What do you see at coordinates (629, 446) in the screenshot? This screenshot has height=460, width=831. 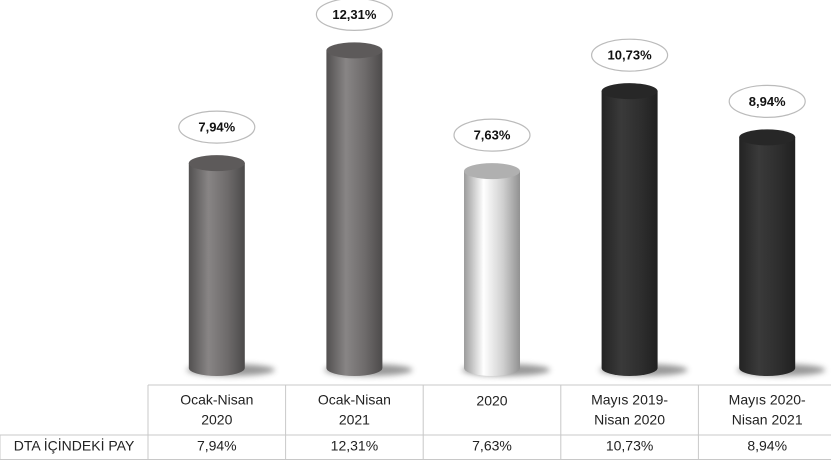 I see `table-value: 10,73%` at bounding box center [629, 446].